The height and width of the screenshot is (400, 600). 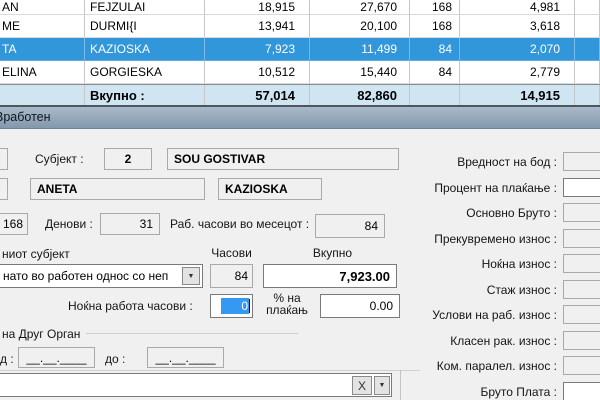 I want to click on cell-last-name: KAZIOSKA, so click(x=145, y=49).